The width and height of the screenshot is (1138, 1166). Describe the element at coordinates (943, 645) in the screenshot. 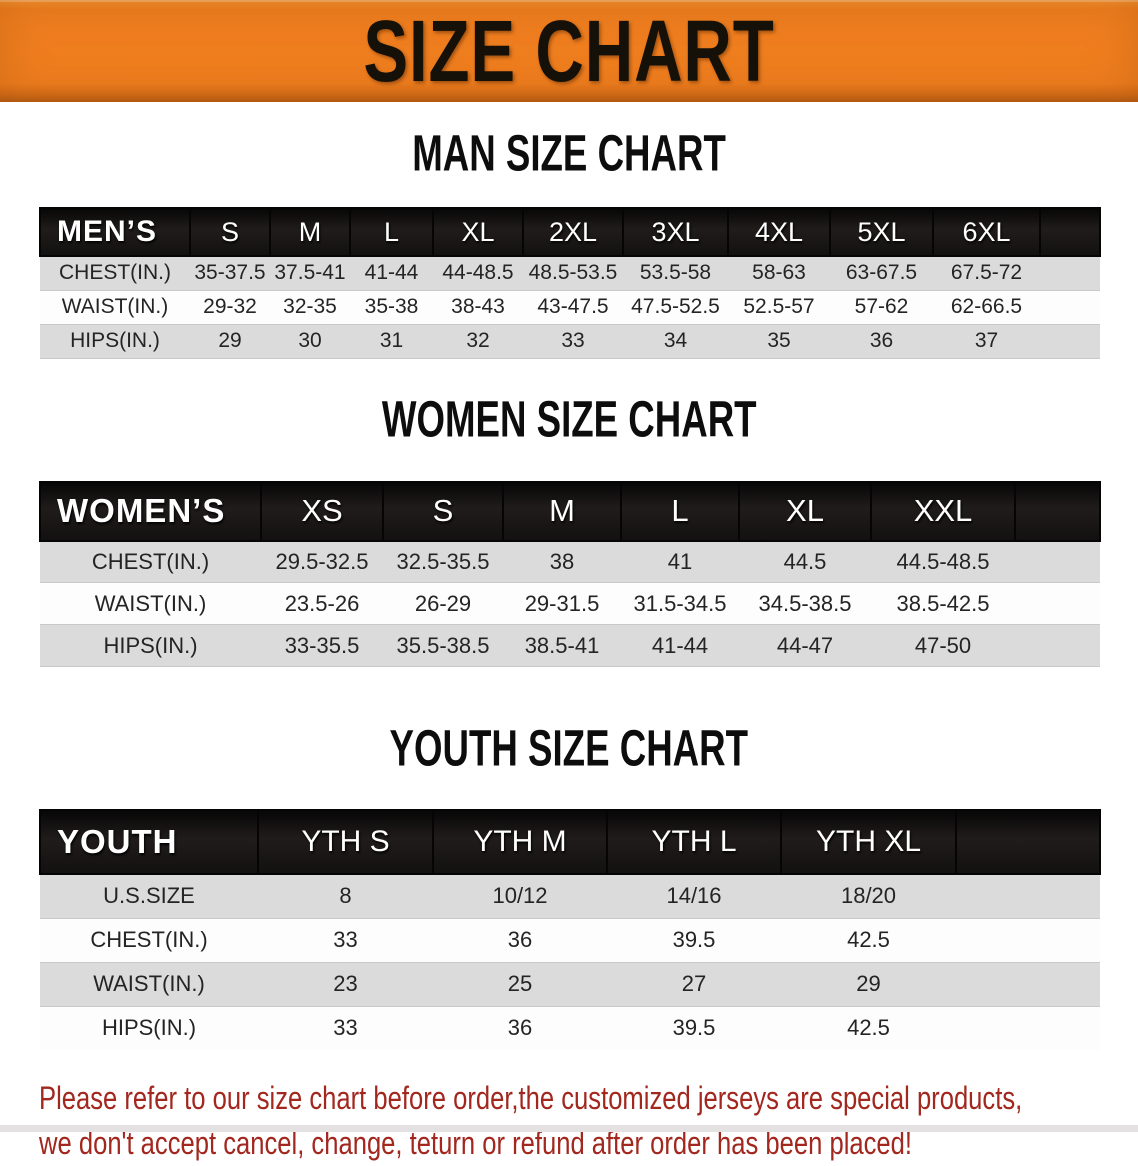

I see `women-cell-2-5: 47-50` at that location.